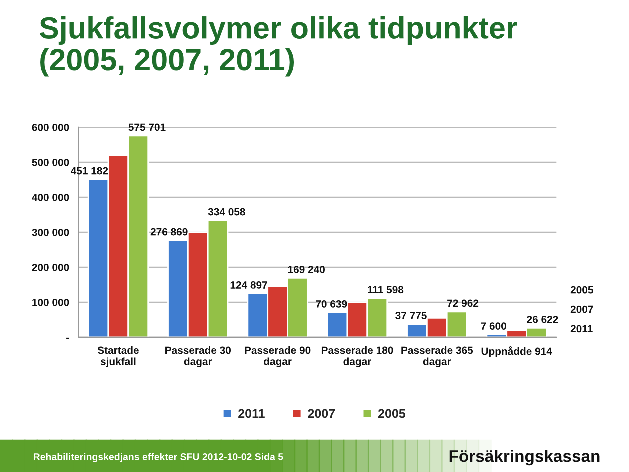 The image size is (629, 472). Describe the element at coordinates (493, 326) in the screenshot. I see `data-label: 7 600` at that location.